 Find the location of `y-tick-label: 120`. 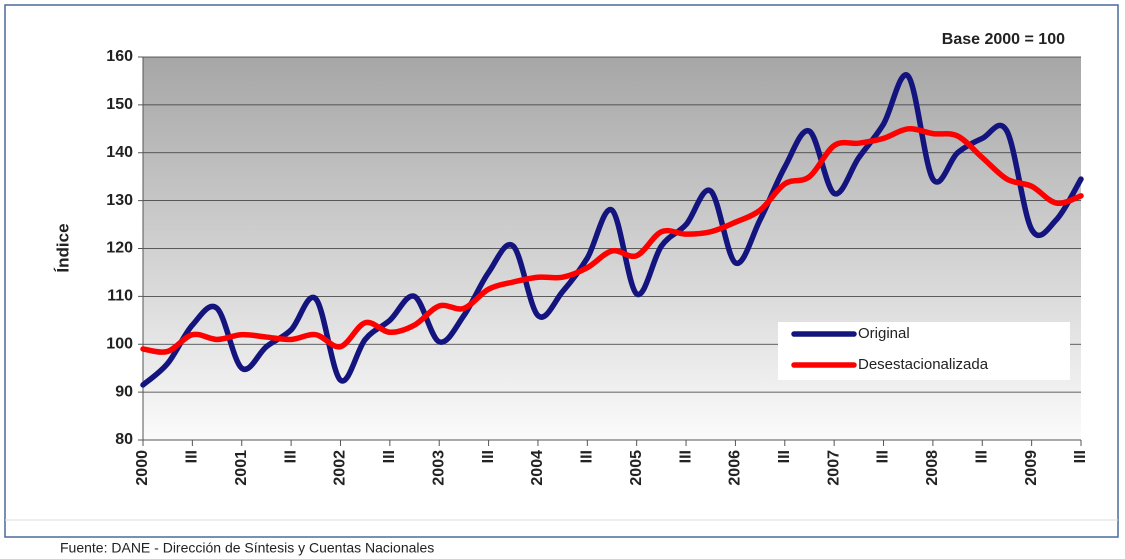

y-tick-label: 120 is located at coordinates (119, 248).